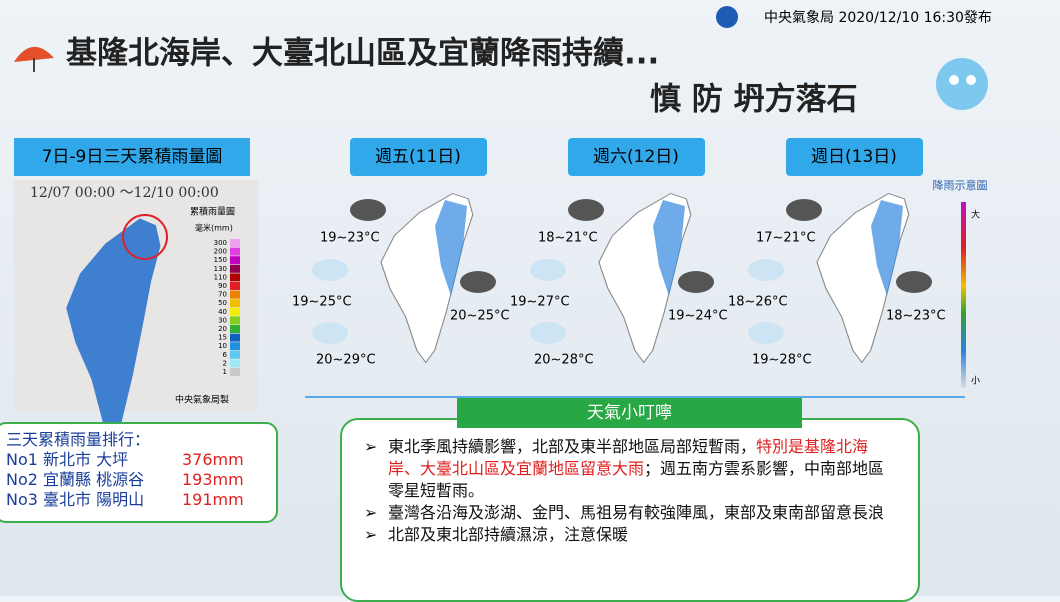 The image size is (1060, 602). What do you see at coordinates (225, 363) in the screenshot?
I see `legend-level: 2` at bounding box center [225, 363].